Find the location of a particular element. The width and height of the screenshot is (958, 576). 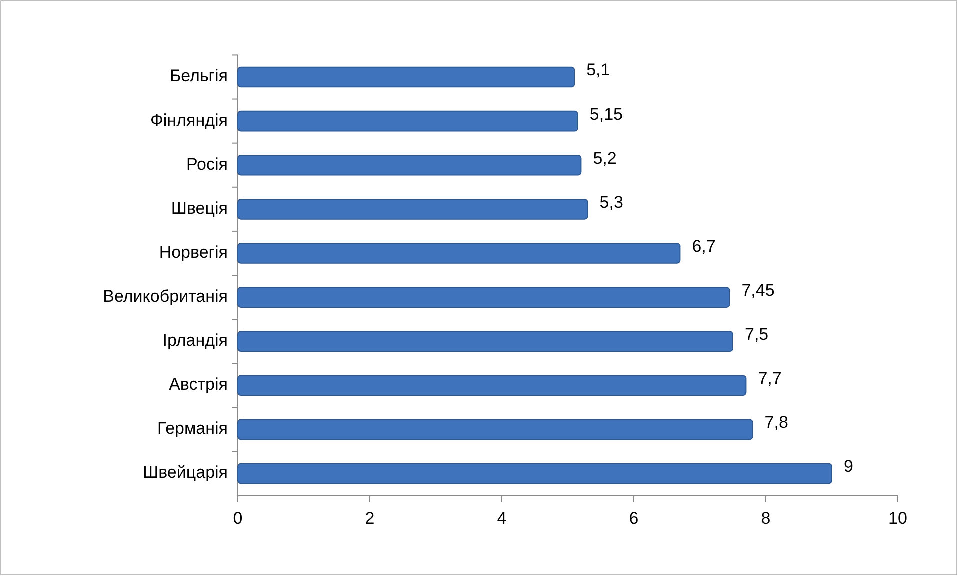

data-label: 7,45 is located at coordinates (758, 290).